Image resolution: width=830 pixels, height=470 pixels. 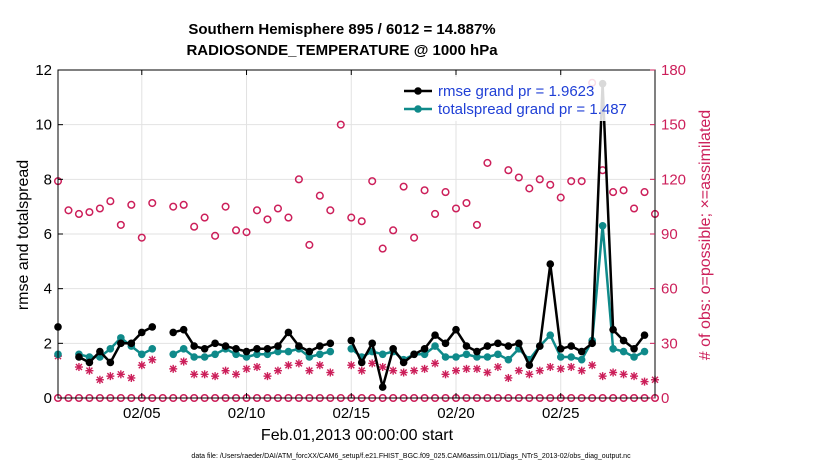 What do you see at coordinates (456, 413) in the screenshot?
I see `x-tick-label: 02/20` at bounding box center [456, 413].